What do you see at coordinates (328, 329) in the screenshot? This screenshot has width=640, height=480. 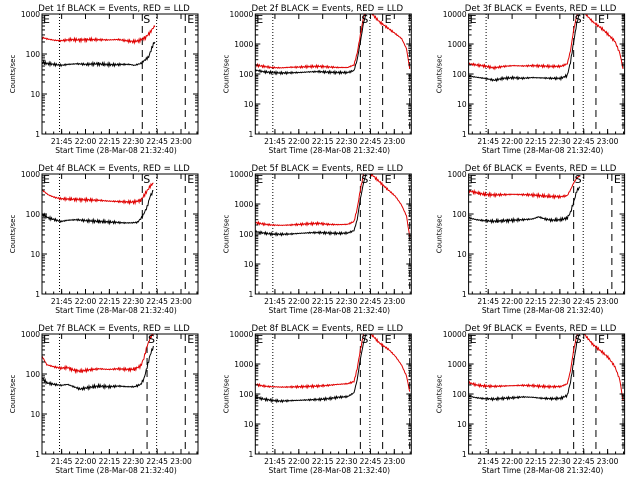 I see `chart-title: Det 8f BLACK = Events, RED = LLD` at bounding box center [328, 329].